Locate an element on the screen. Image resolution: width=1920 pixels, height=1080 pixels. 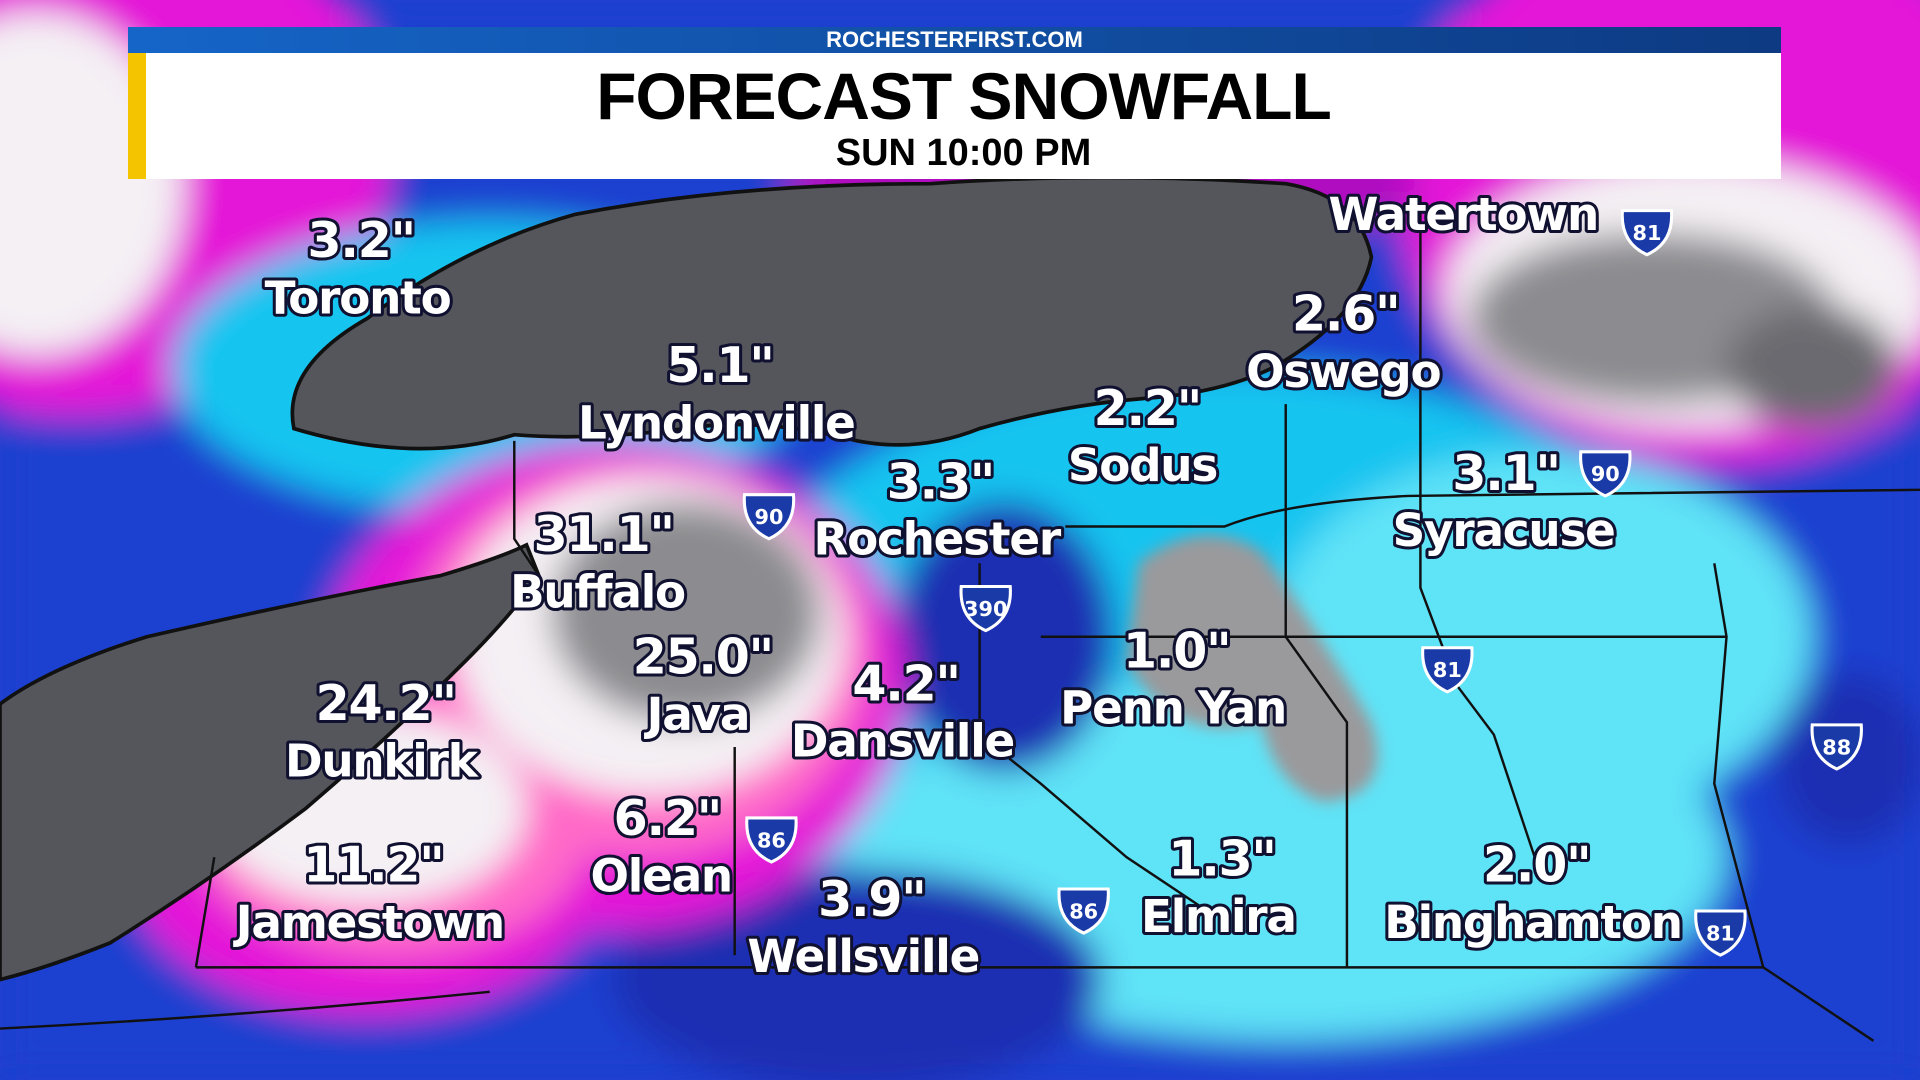
label-dansville: 4.2"Dansville is located at coordinates (903, 711).